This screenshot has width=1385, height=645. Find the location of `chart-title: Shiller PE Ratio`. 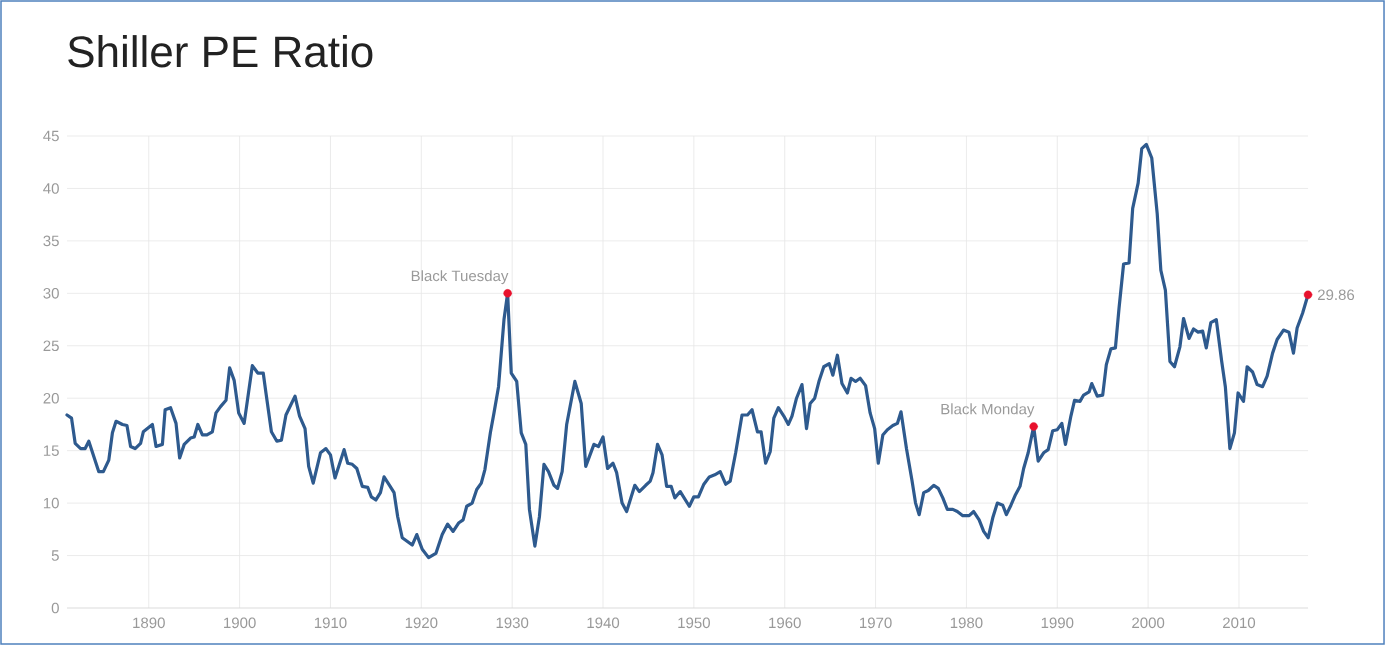

chart-title: Shiller PE Ratio is located at coordinates (220, 51).